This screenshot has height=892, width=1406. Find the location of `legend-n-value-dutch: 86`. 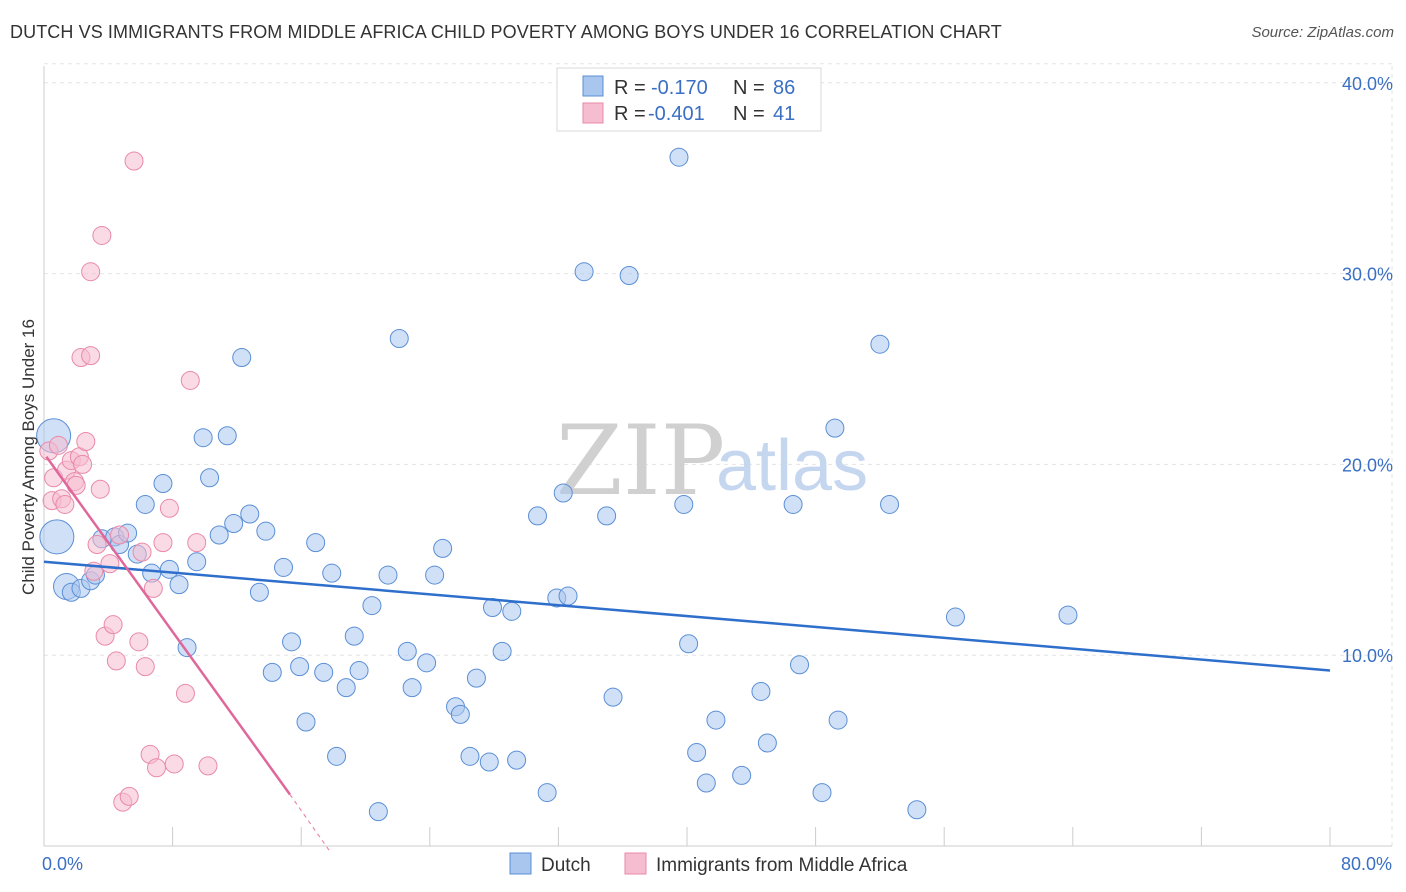

legend-n-value-dutch: 86 is located at coordinates (784, 88).